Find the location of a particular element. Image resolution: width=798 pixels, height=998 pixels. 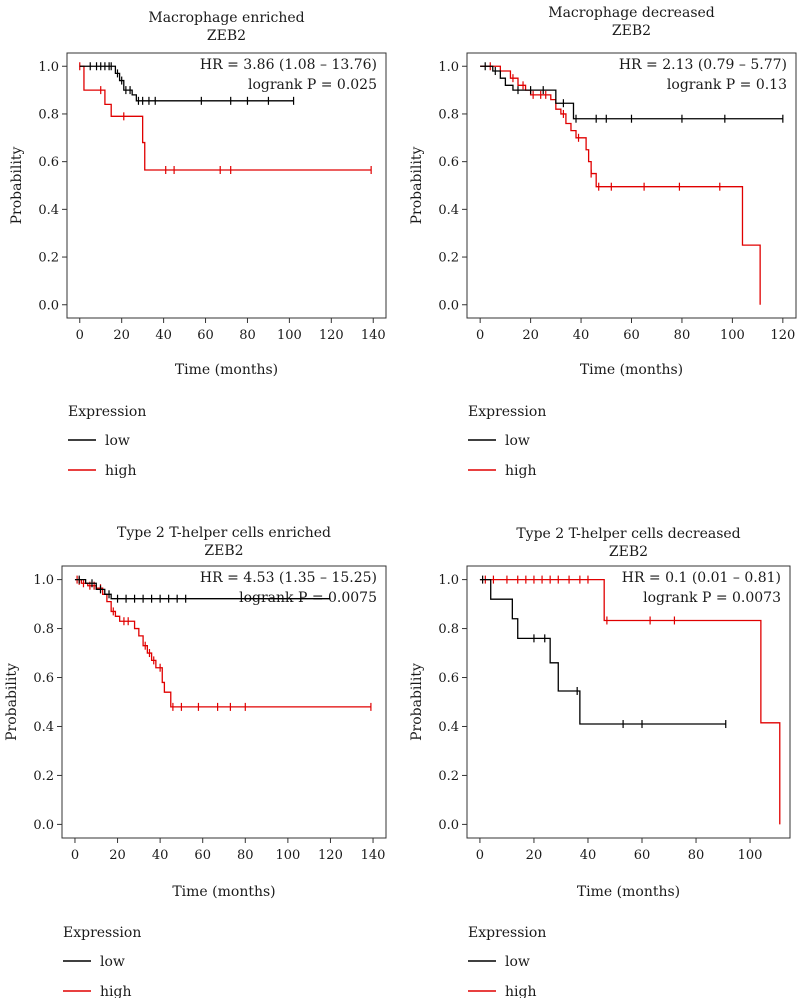

chart-title: Macrophage enriched is located at coordinates (226, 18).